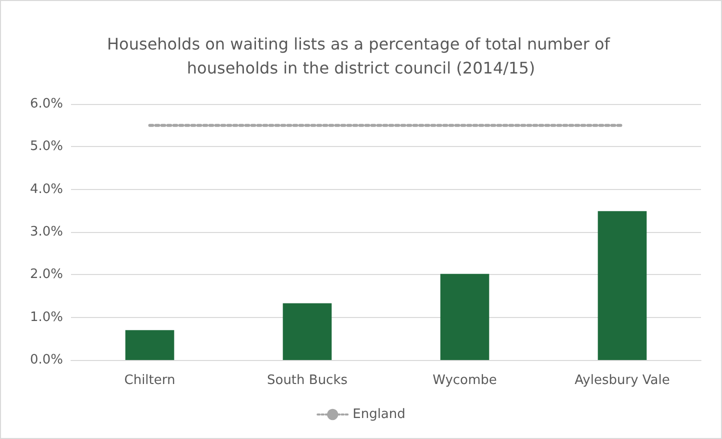 The height and width of the screenshot is (439, 722). Describe the element at coordinates (46, 189) in the screenshot. I see `y-tick-label: 4.0%` at that location.